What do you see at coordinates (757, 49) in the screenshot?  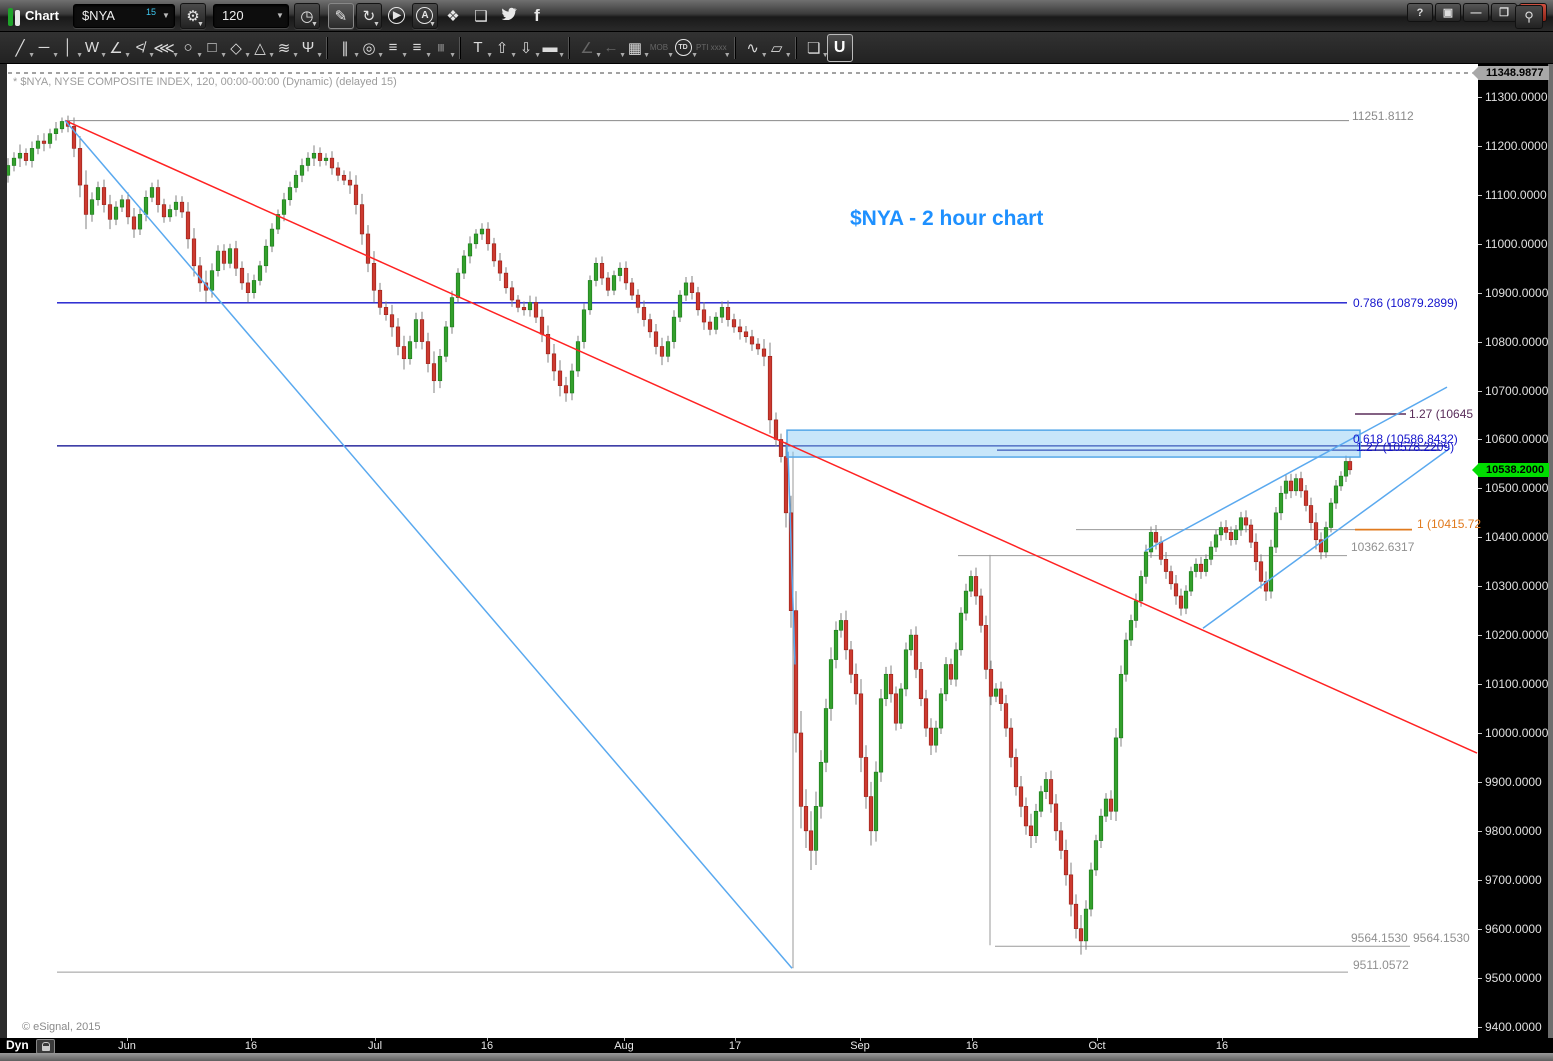 I see `wave-tool: ∿ ▼` at bounding box center [757, 49].